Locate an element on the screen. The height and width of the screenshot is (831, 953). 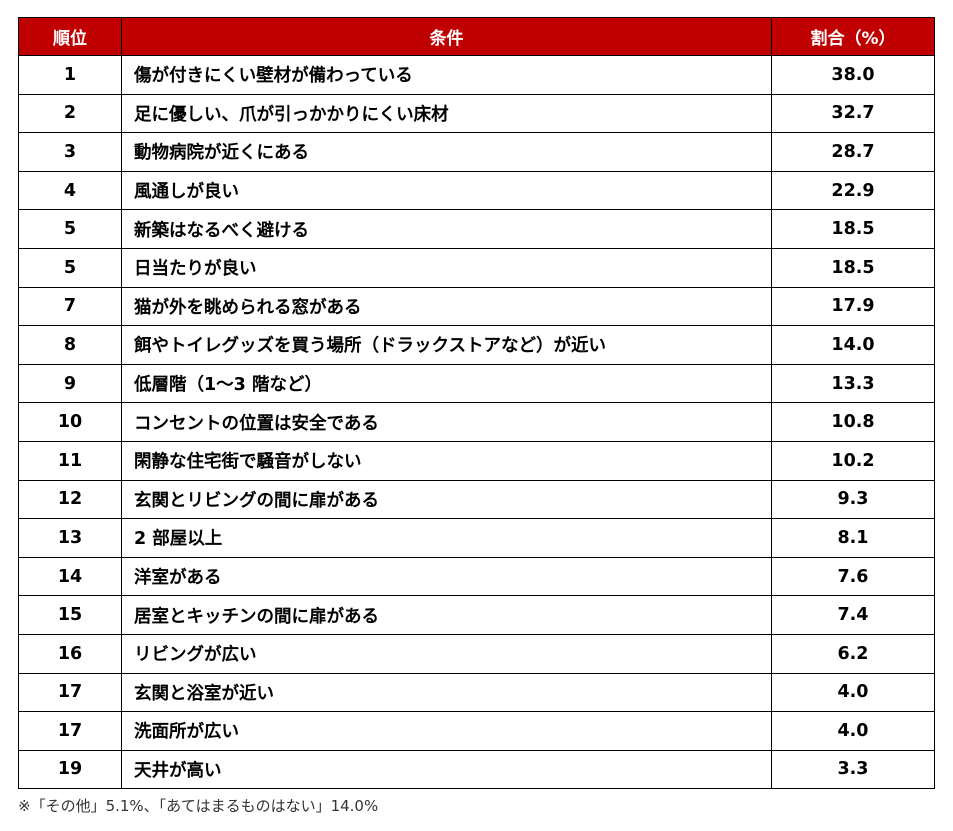
percent-cell: 14.0 is located at coordinates (853, 345).